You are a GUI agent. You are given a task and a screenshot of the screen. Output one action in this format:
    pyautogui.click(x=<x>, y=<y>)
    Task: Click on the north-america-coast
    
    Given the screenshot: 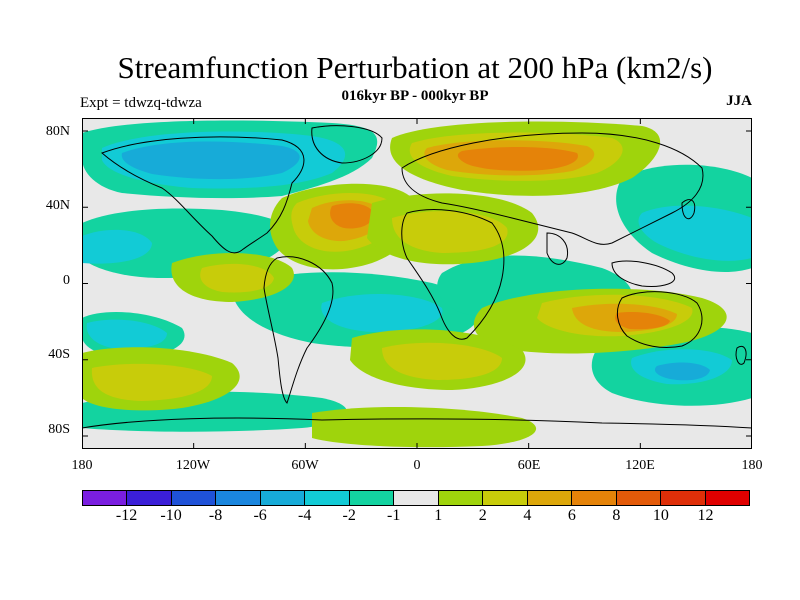 What is the action you would take?
    pyautogui.click(x=203, y=195)
    